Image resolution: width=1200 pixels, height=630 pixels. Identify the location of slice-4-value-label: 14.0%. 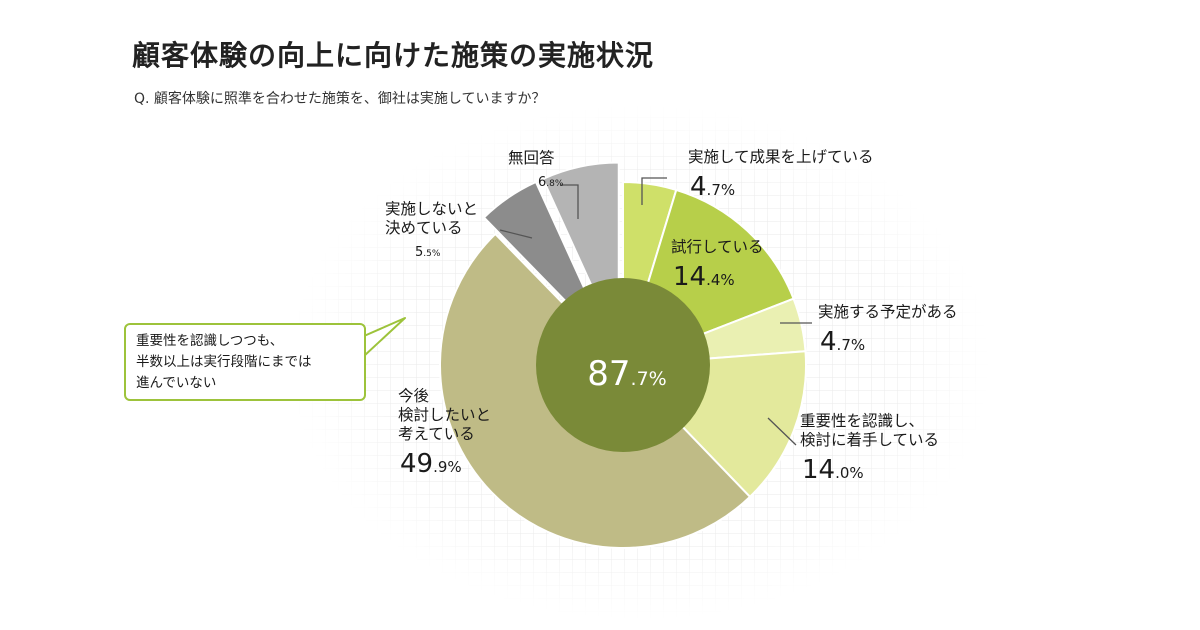
(833, 470).